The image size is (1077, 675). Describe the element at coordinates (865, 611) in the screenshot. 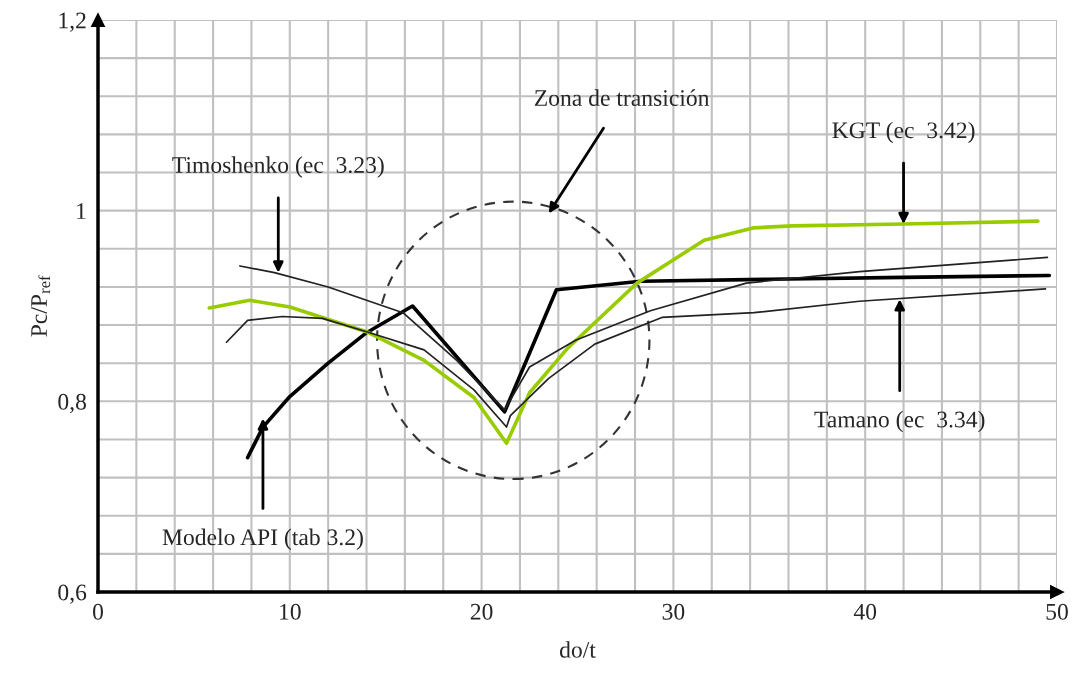

I see `x-tick-label: 40` at that location.